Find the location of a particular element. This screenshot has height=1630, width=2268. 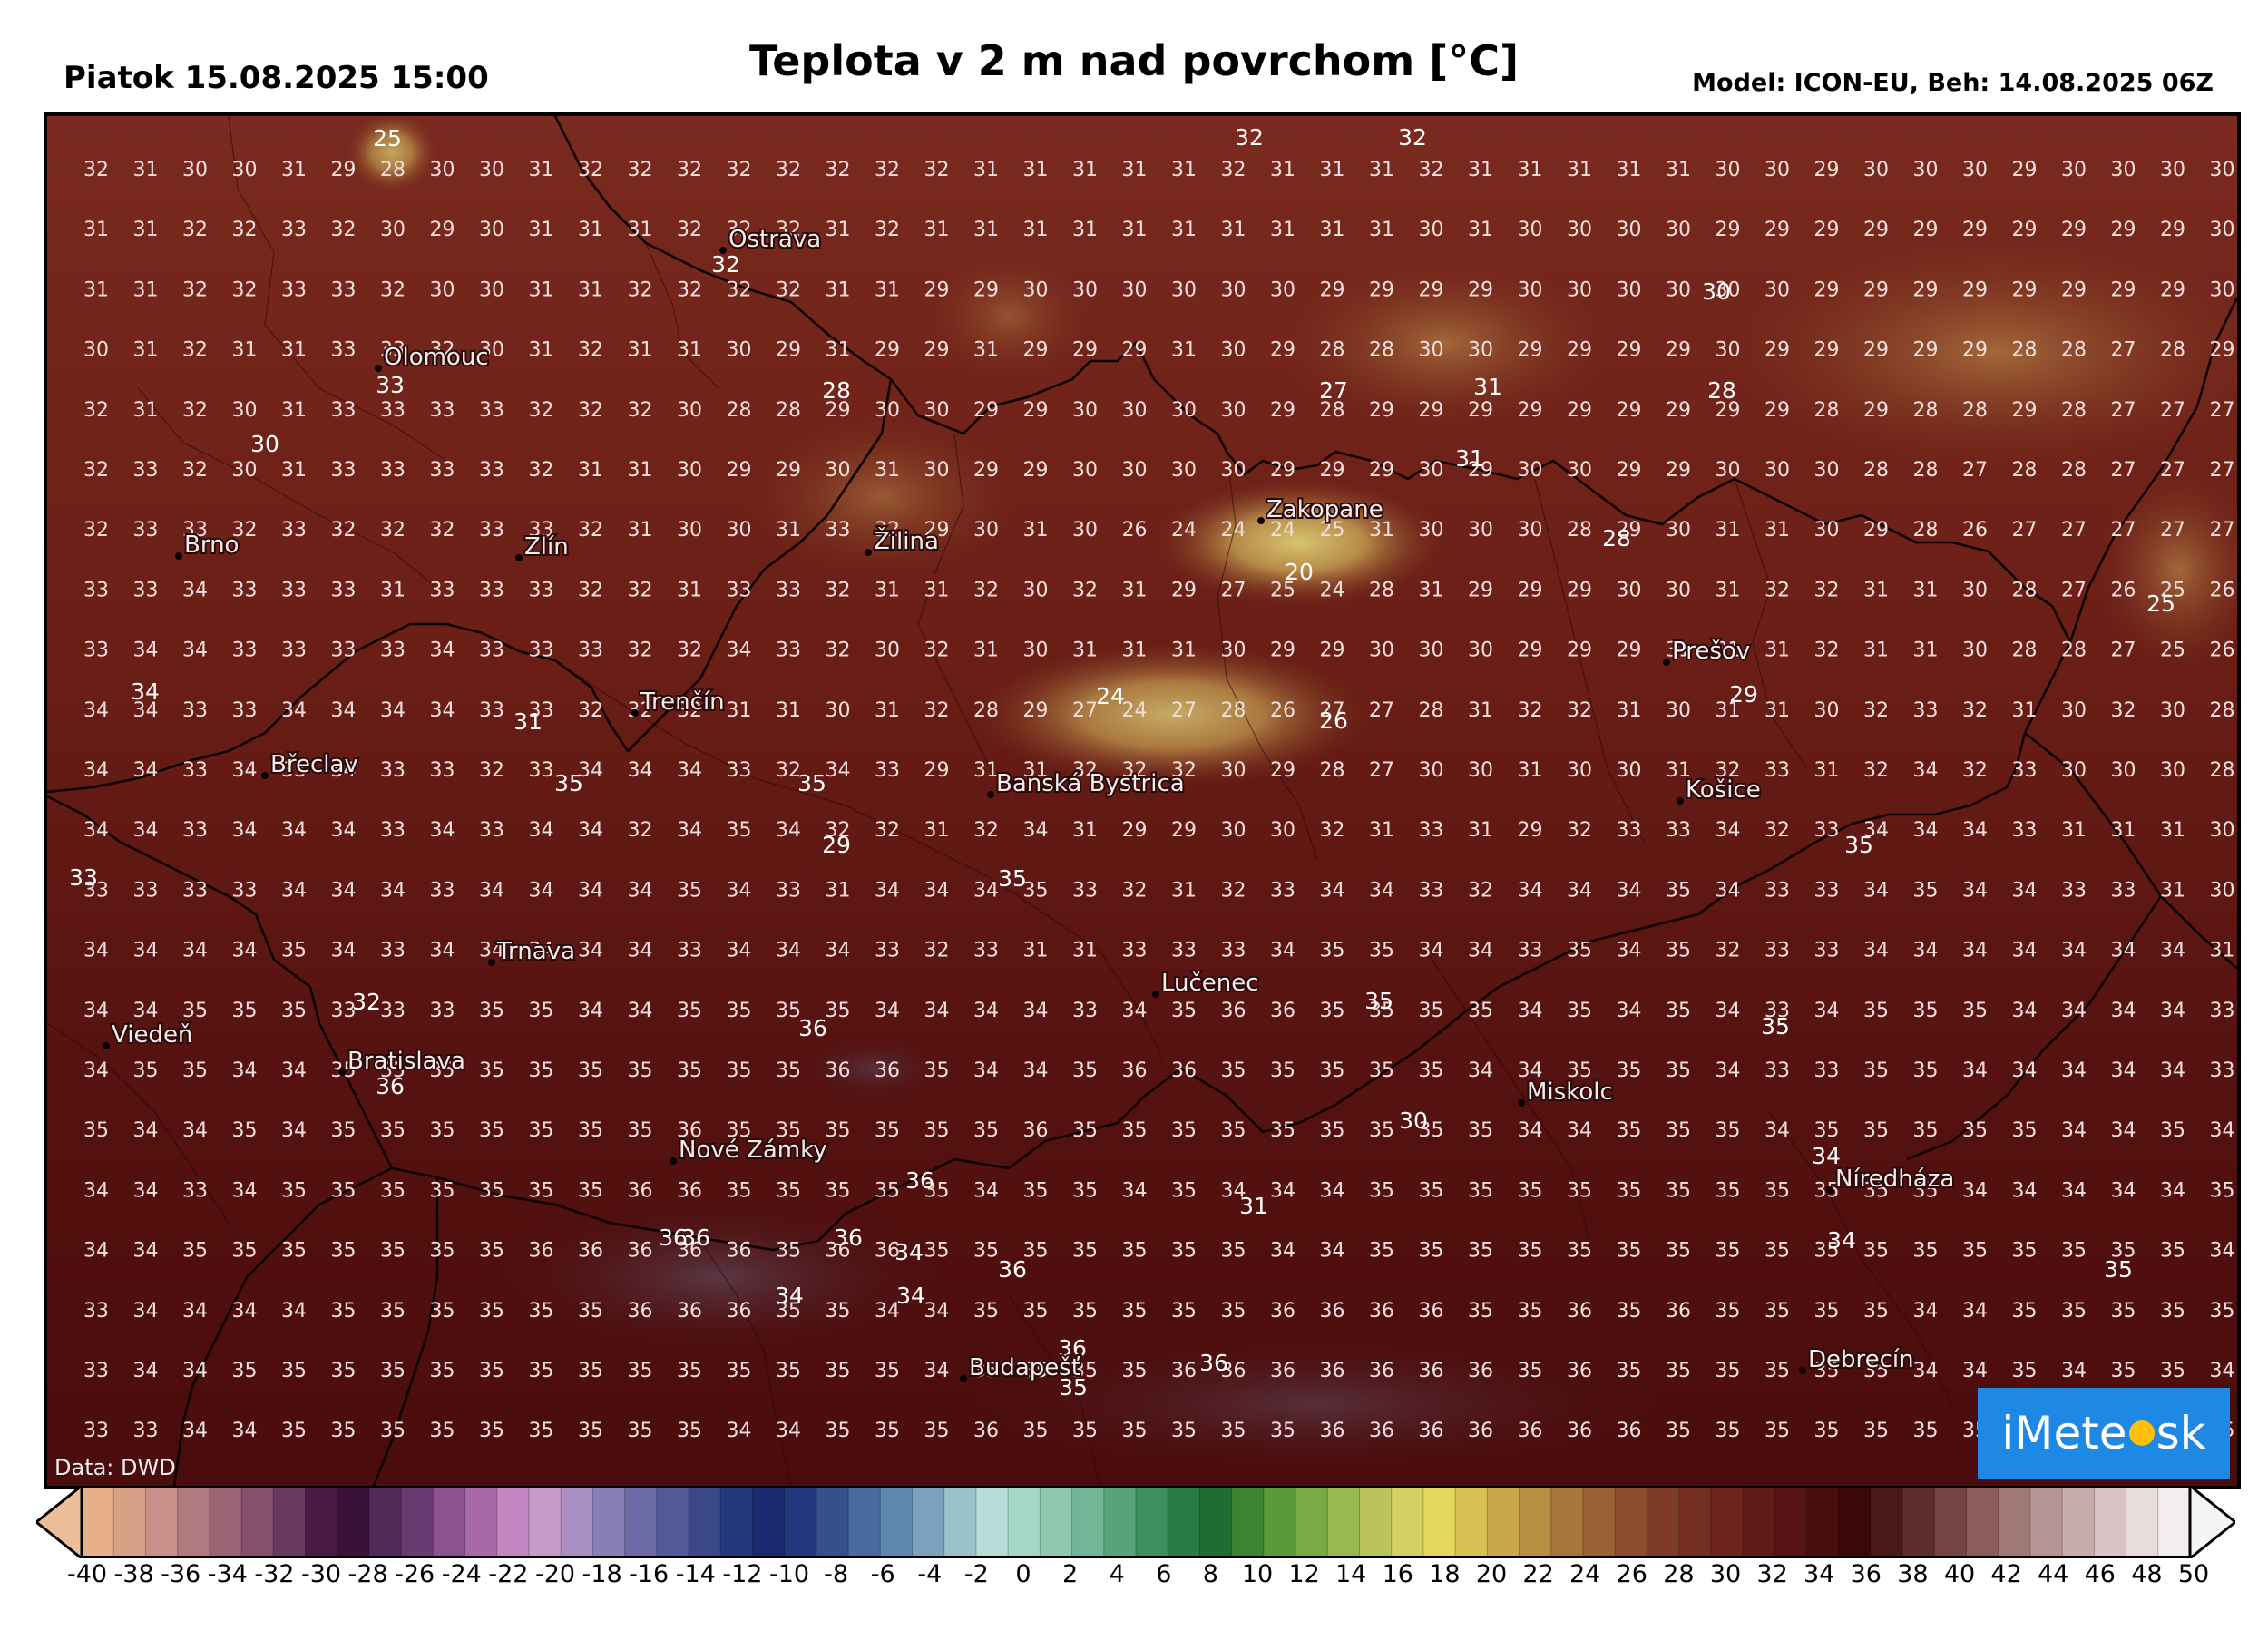

city-label: Zakopane is located at coordinates (1325, 510).